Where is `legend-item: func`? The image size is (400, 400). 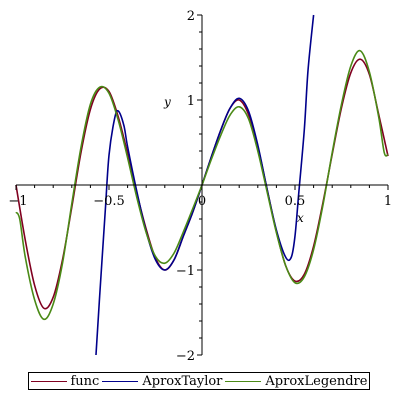 legend-item: func is located at coordinates (65, 381).